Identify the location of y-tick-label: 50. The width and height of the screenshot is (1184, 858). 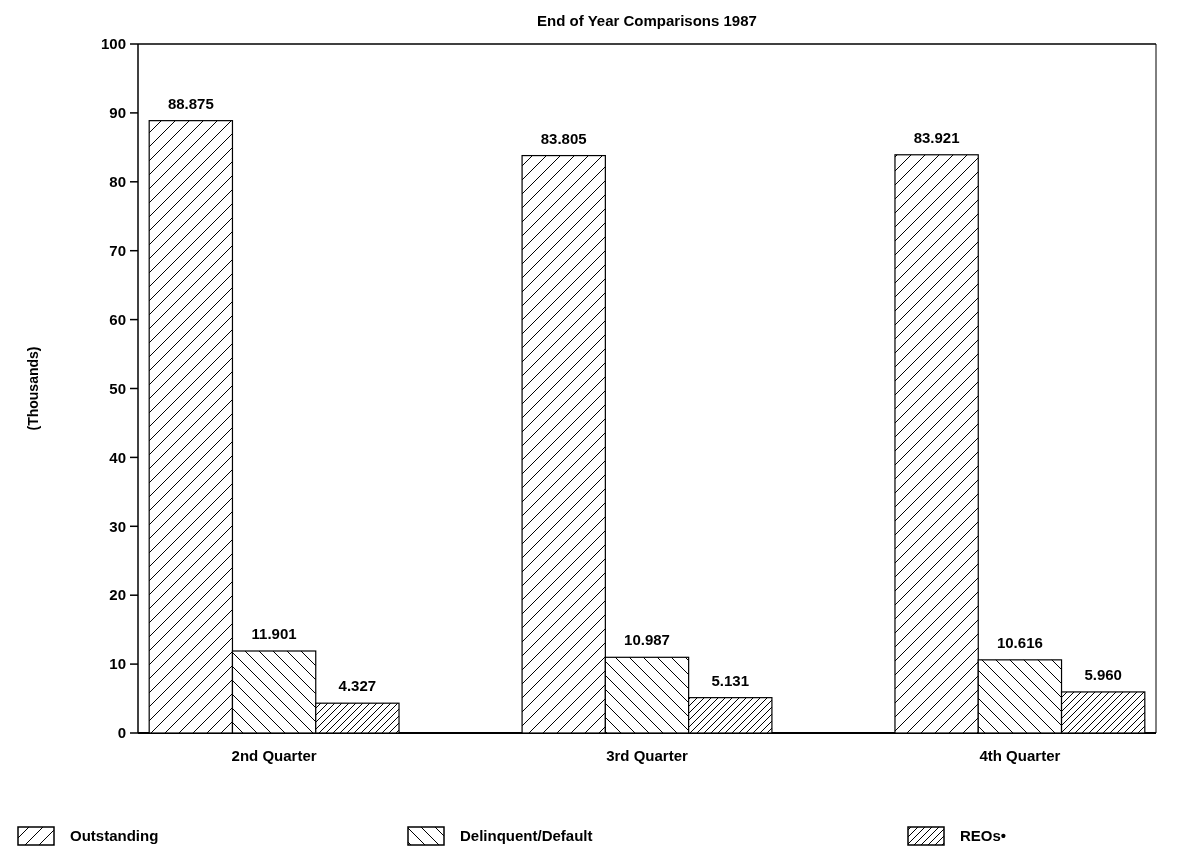
(117, 388).